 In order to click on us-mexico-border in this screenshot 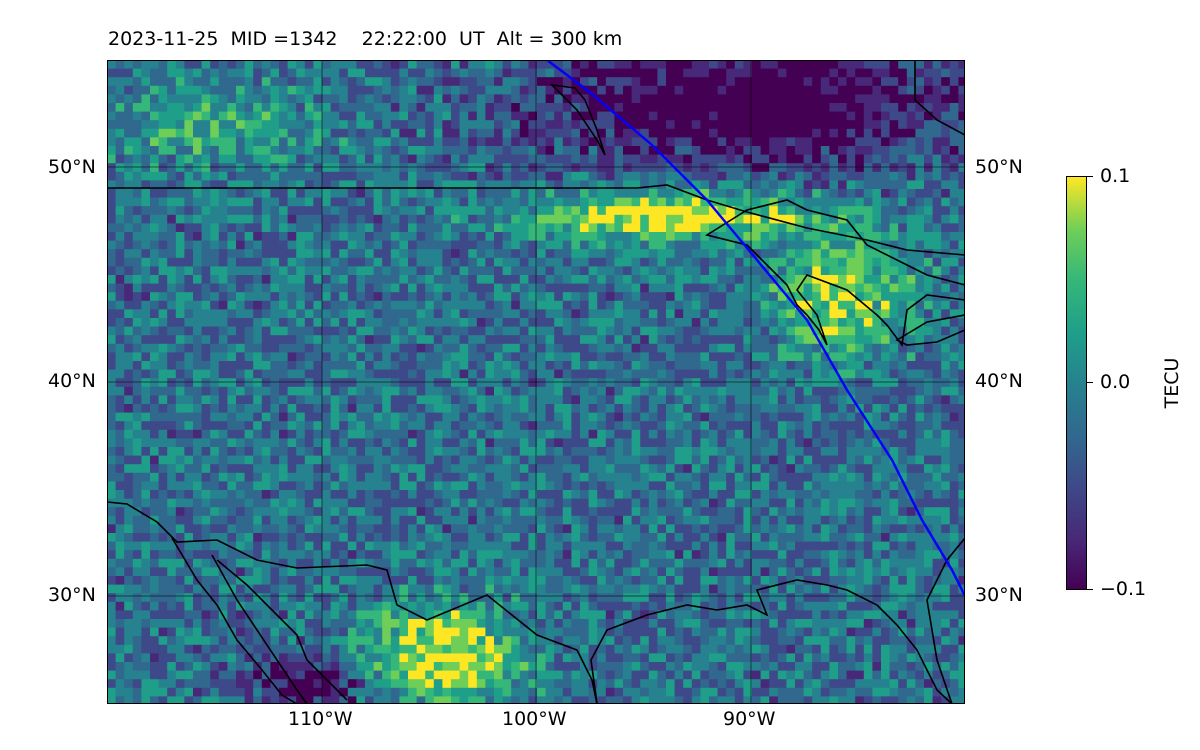, I will do `click(352, 602)`.